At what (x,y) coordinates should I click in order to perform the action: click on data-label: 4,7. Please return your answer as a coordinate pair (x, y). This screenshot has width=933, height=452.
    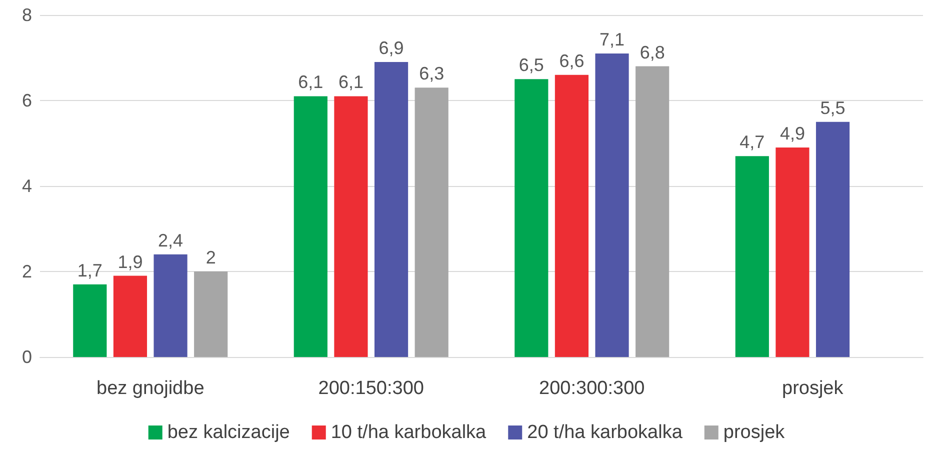
    Looking at the image, I should click on (752, 142).